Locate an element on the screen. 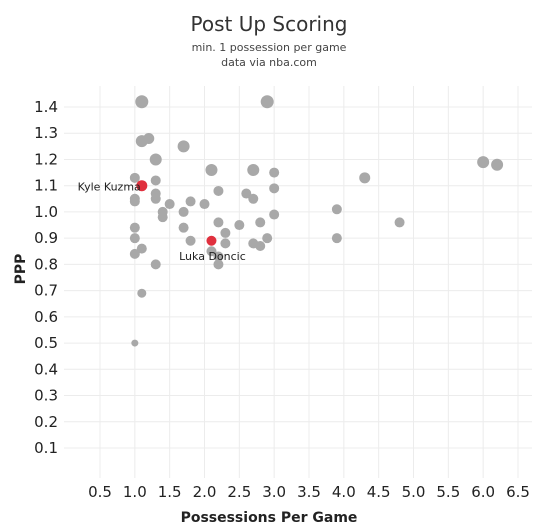  x-tick-label: 6.5 is located at coordinates (518, 492).